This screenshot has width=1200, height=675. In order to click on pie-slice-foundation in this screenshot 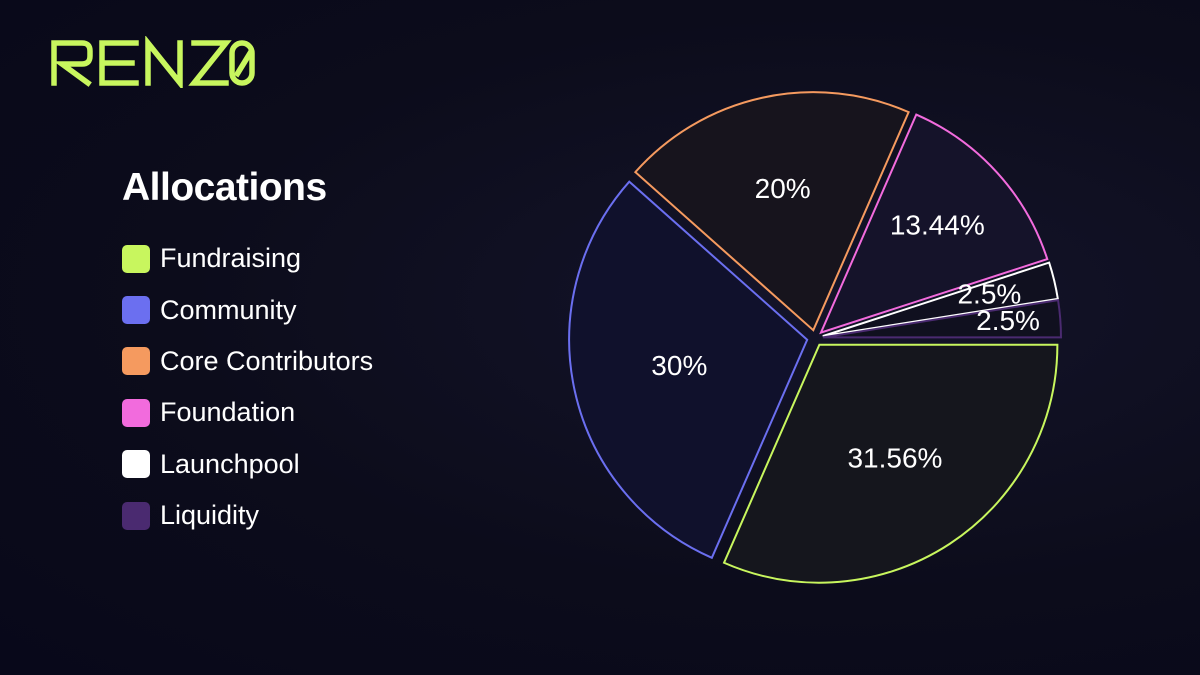, I will do `click(934, 224)`.